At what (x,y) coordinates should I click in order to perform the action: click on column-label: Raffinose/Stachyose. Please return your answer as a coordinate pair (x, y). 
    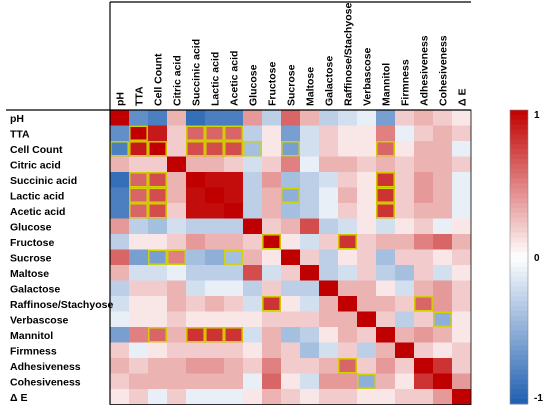
    Looking at the image, I should click on (349, 54).